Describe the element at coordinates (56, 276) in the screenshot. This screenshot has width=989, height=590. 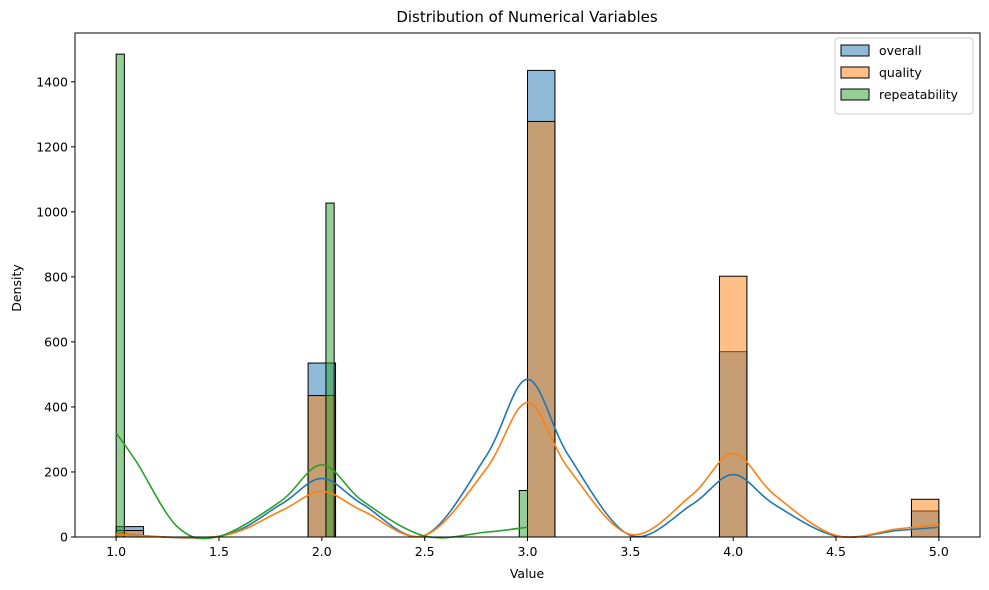
I see `y-tick-label: 800` at that location.